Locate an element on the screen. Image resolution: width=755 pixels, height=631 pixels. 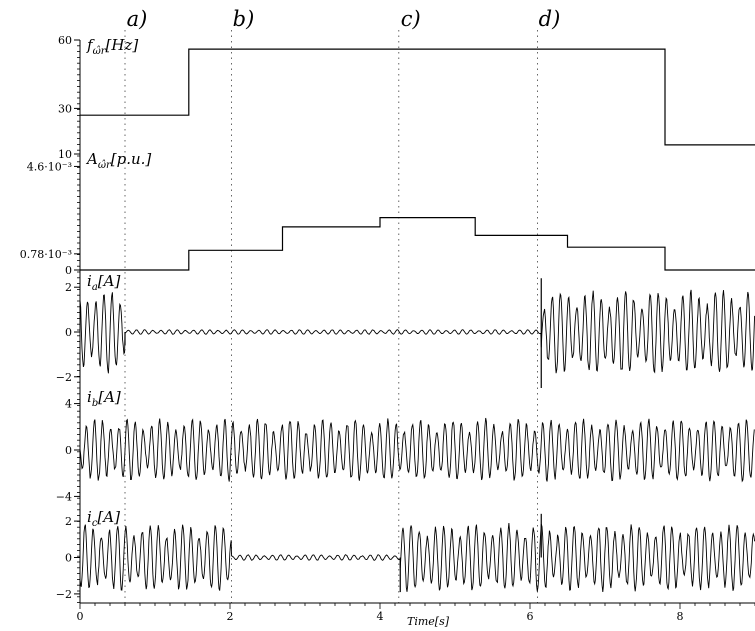
x-tick-label: 0 is located at coordinates (80, 616).